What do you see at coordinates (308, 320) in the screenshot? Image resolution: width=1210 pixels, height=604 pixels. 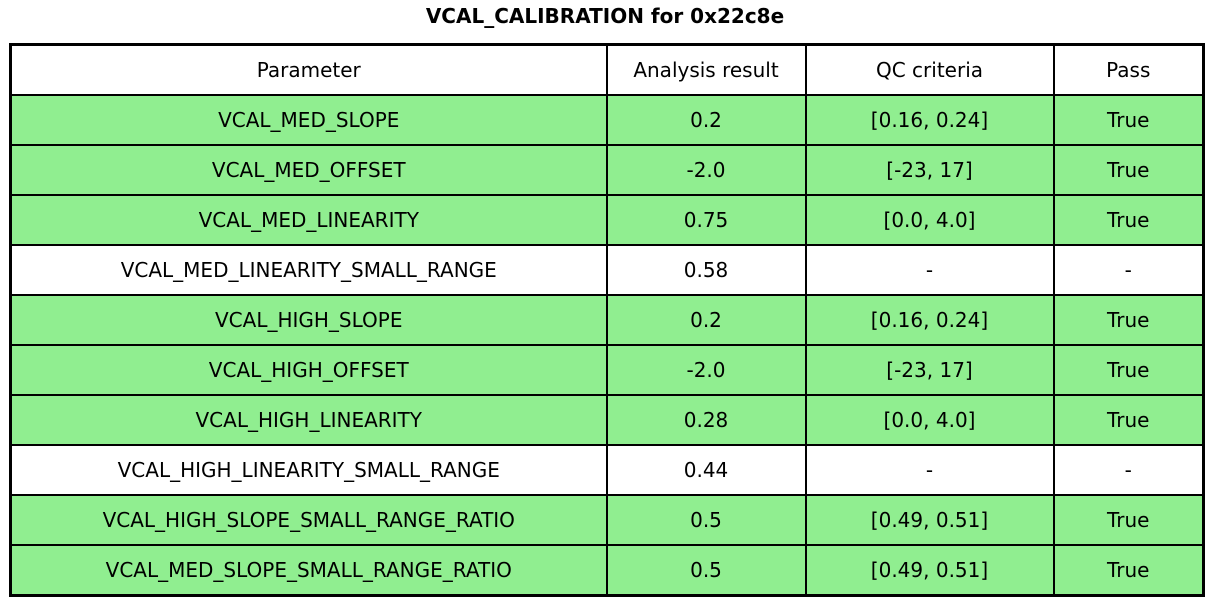 I see `parameter-cell: VCAL_HIGH_SLOPE` at bounding box center [308, 320].